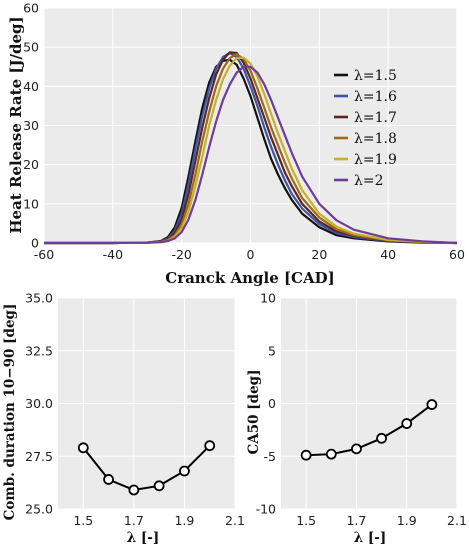 Image resolution: width=469 pixels, height=550 pixels. Describe the element at coordinates (375, 97) in the screenshot. I see `legend-entry: λ=1.6` at that location.